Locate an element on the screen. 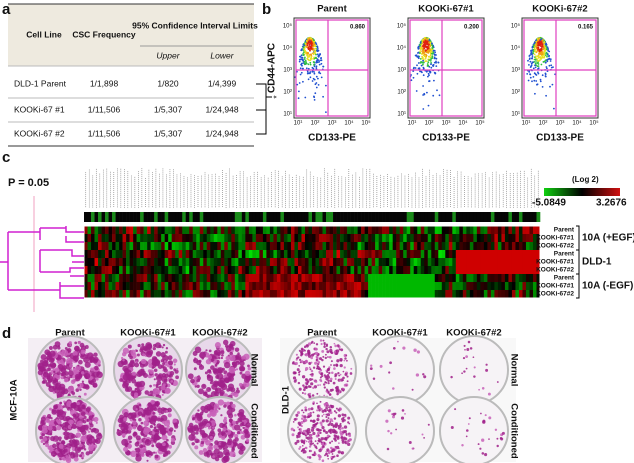 The width and height of the screenshot is (634, 463). condition-label: Conditioned is located at coordinates (253, 431).